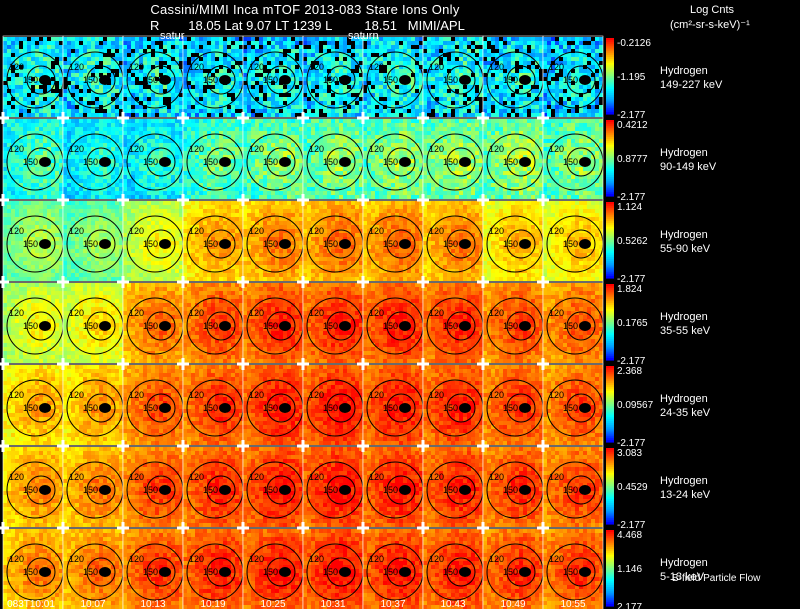 The image size is (800, 609). Describe the element at coordinates (345, 80) in the screenshot. I see `saturn-disk` at that location.